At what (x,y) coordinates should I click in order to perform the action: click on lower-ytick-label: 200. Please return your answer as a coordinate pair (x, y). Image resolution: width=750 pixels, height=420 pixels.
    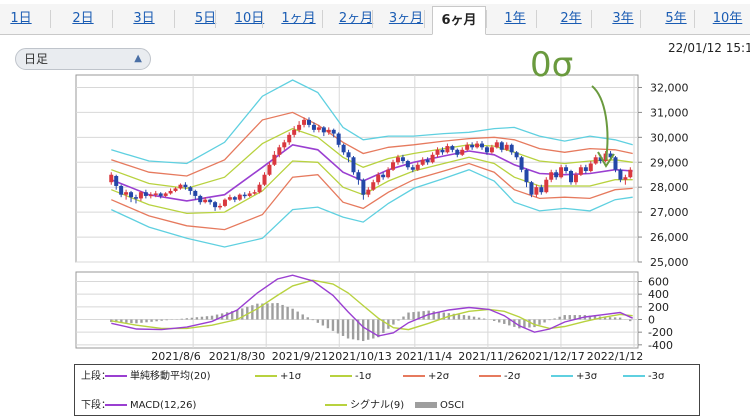
    Looking at the image, I should click on (658, 307).